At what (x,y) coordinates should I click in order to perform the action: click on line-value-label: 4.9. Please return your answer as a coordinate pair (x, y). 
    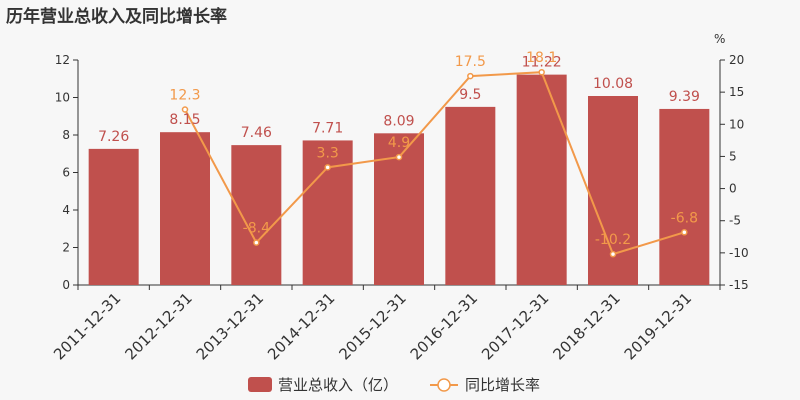
    Looking at the image, I should click on (399, 143).